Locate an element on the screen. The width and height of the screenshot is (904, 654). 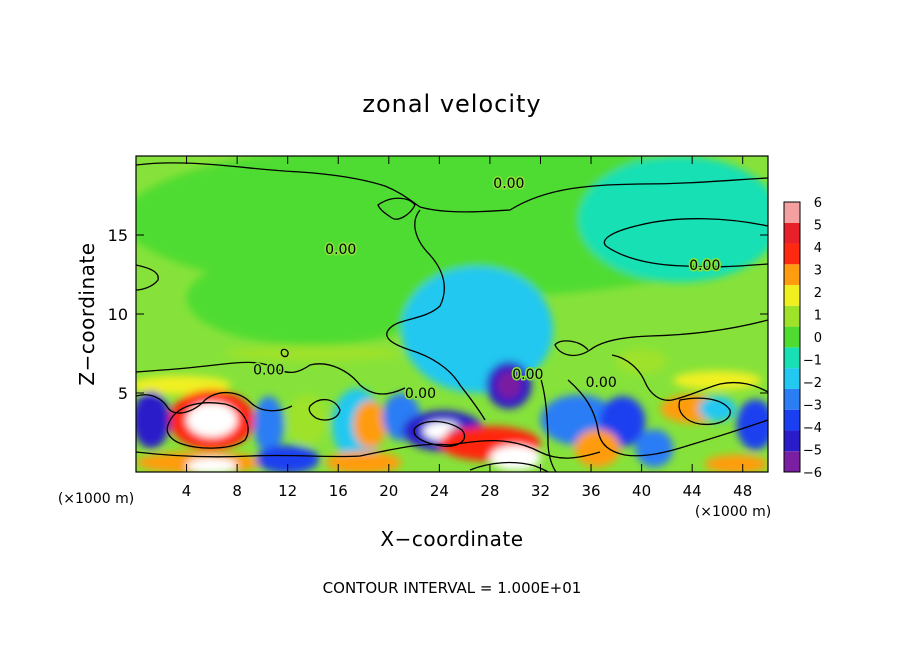
y-axis-label: Z−coordinate is located at coordinates (87, 313).